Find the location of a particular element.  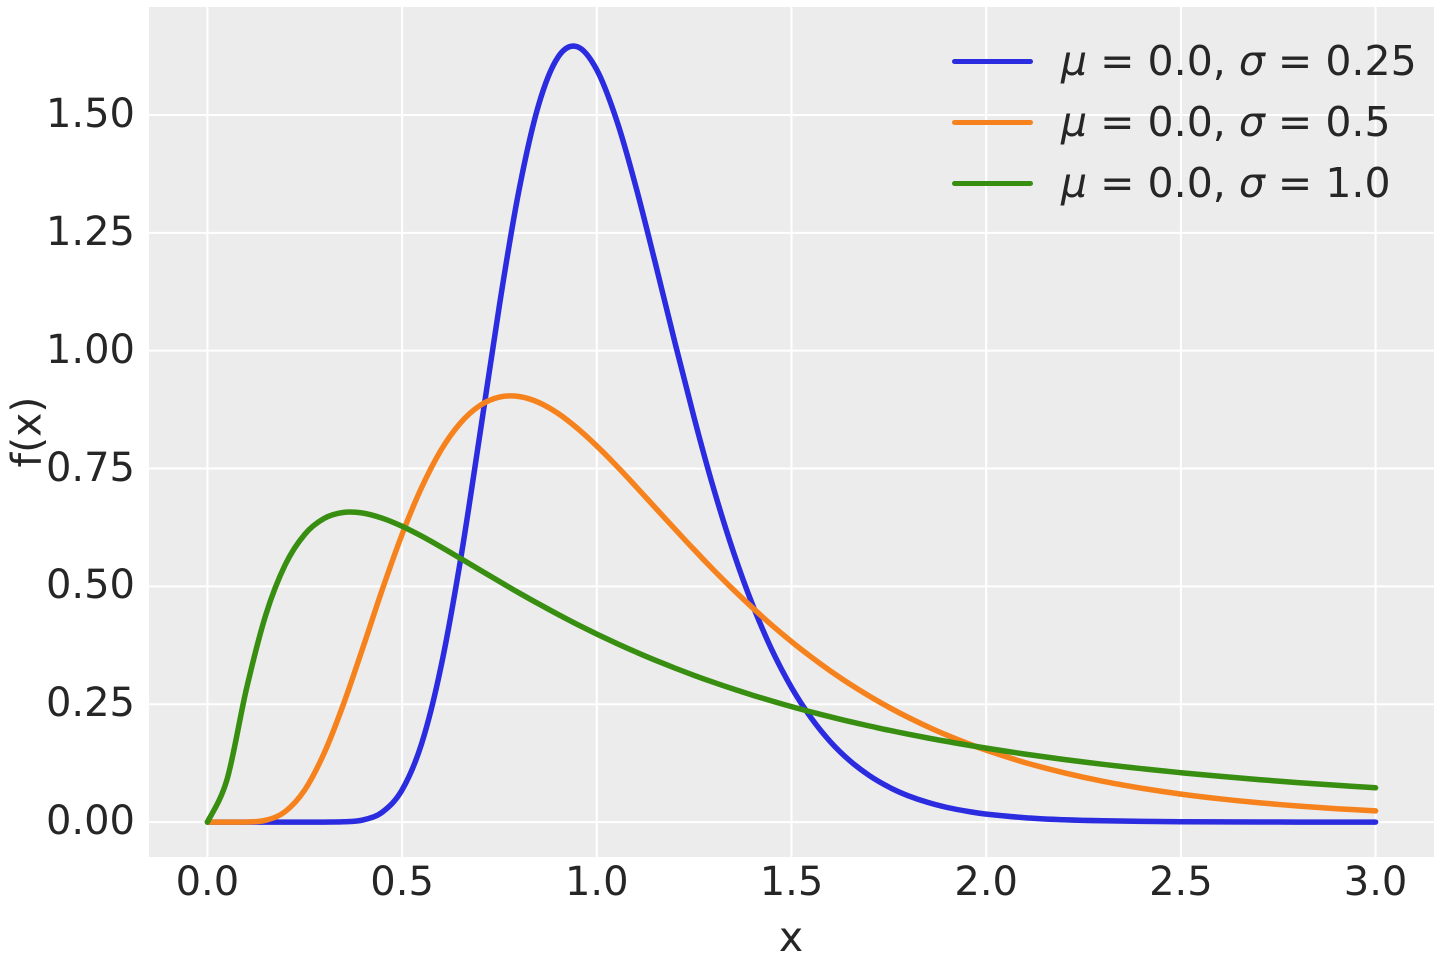

x-tick-label: 0.0 is located at coordinates (207, 882).